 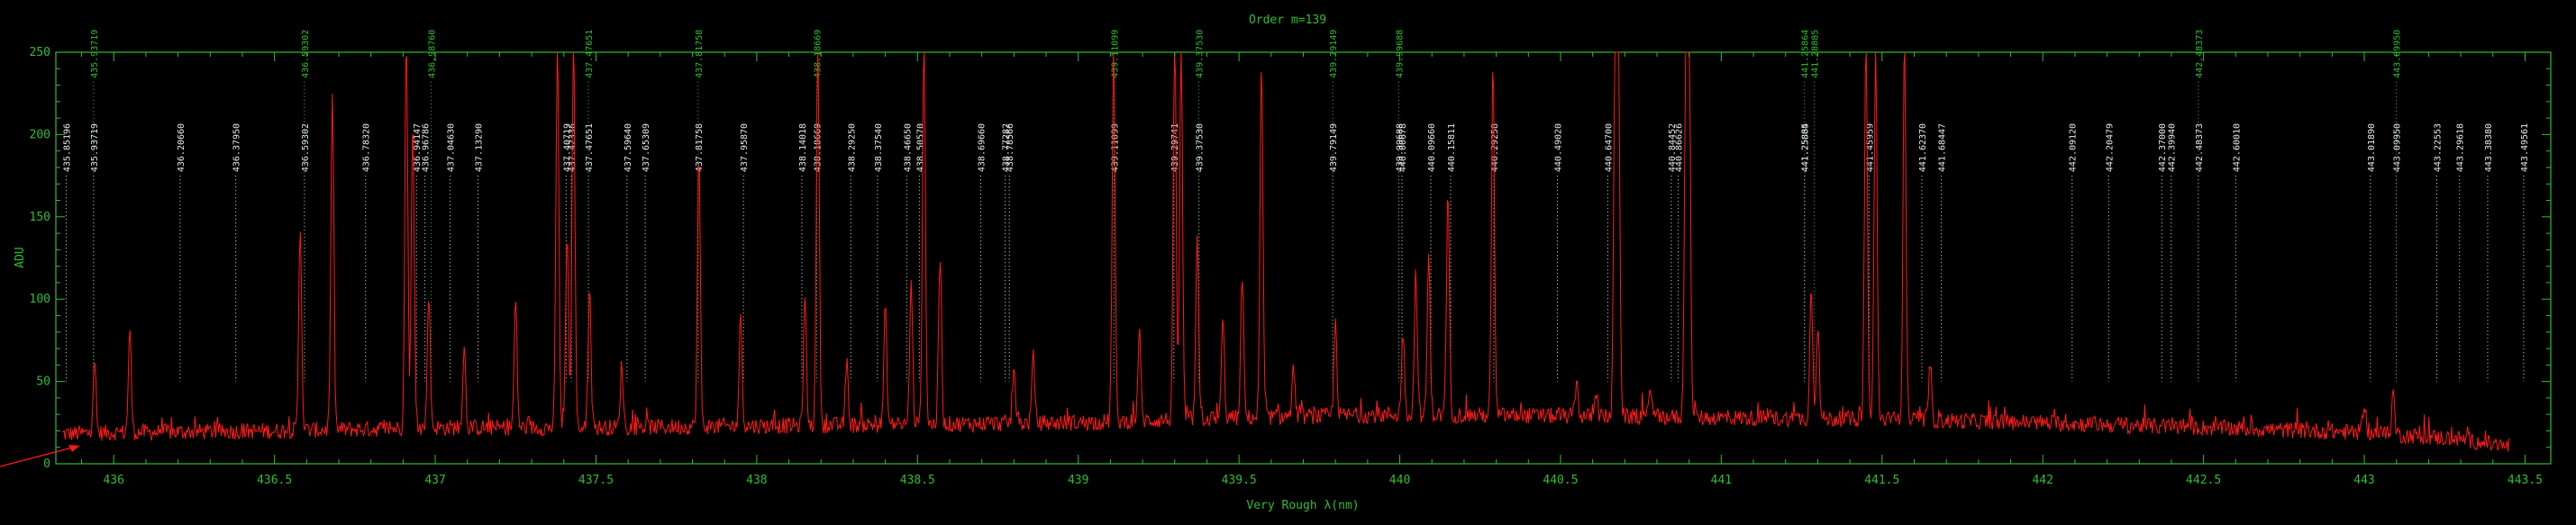 I want to click on x-tick-label: 443, so click(x=2363, y=480).